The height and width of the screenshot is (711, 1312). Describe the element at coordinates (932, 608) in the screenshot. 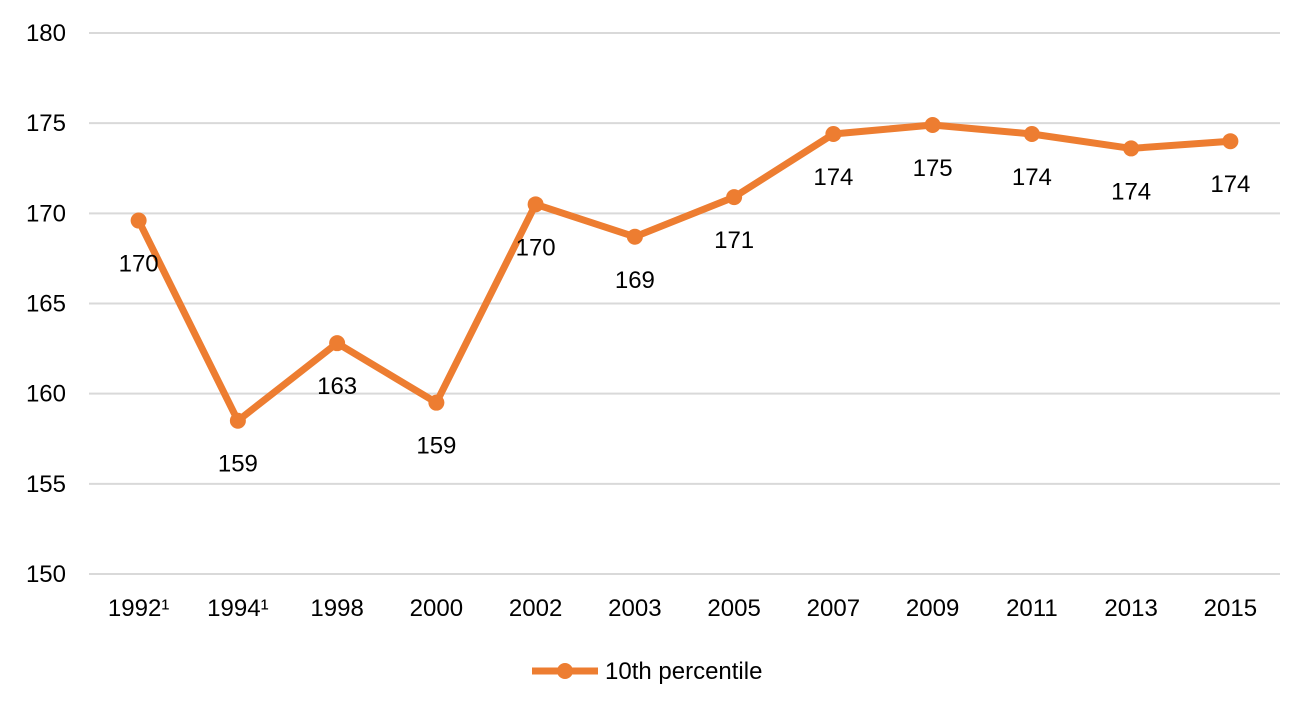

I see `x-tick-label: 2009` at that location.